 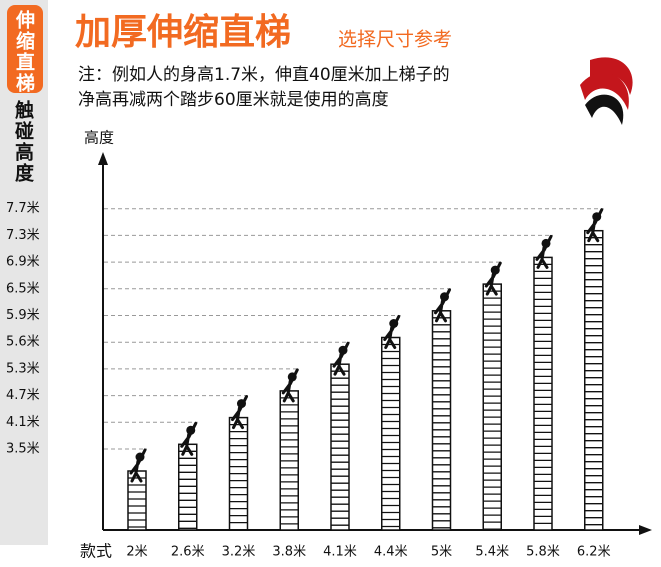 What do you see at coordinates (543, 552) in the screenshot?
I see `x-tick-label: 5.8米` at bounding box center [543, 552].